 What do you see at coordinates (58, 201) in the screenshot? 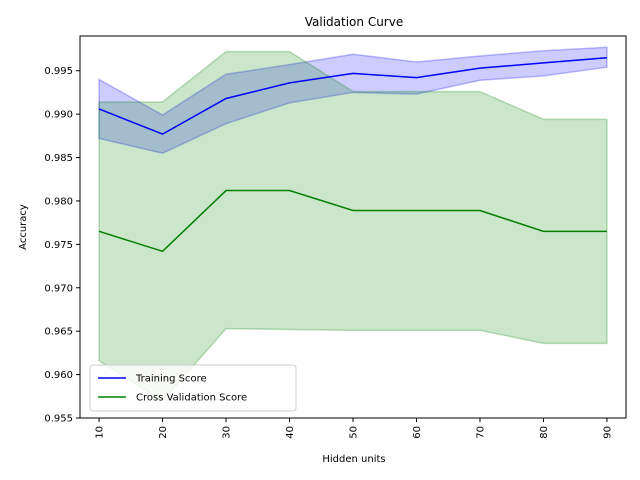
I see `y-tick-label: 0.980` at bounding box center [58, 201].